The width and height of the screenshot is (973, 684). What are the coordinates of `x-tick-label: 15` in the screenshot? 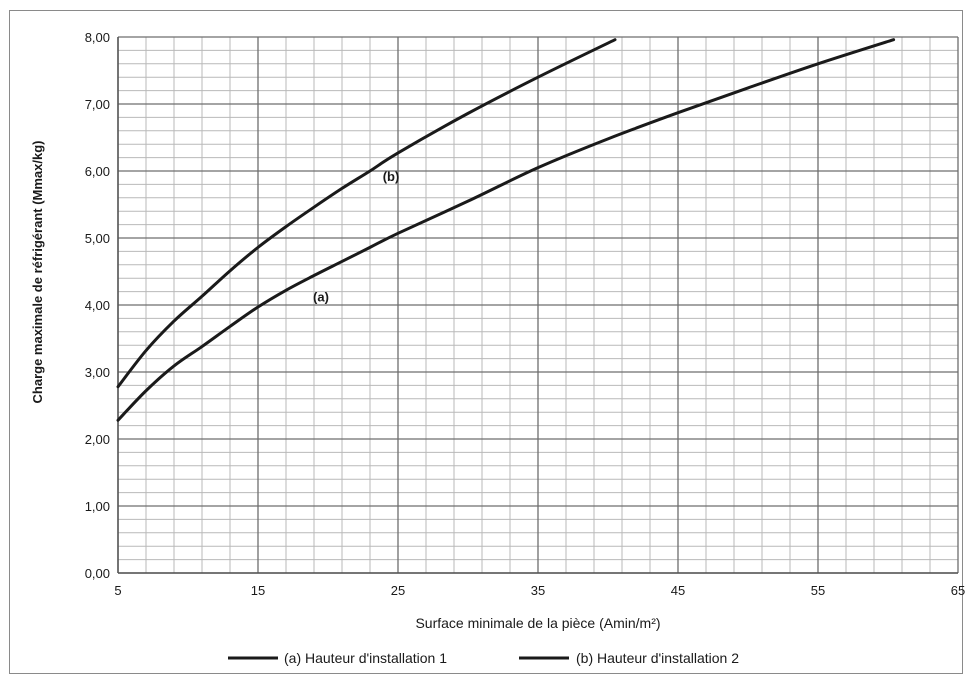 It's located at (258, 590).